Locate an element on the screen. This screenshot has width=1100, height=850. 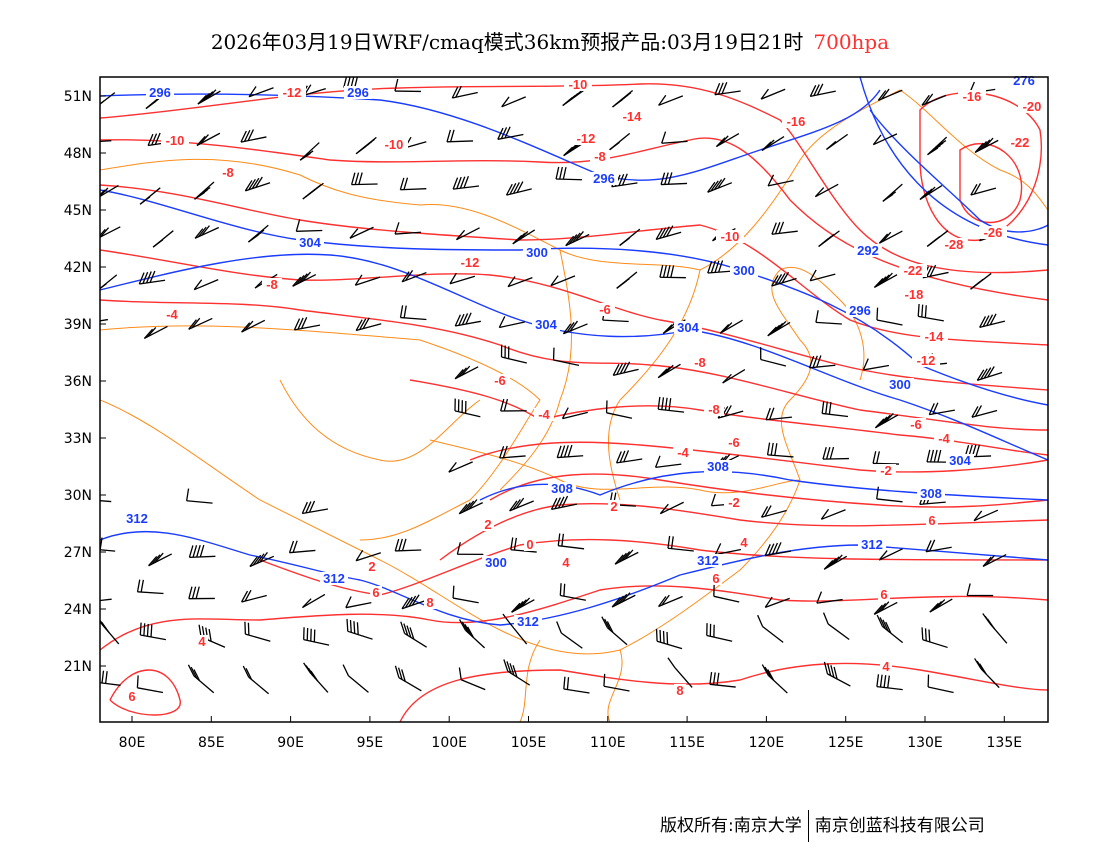
copyright-text: 版权所有:南京大学 is located at coordinates (731, 826).